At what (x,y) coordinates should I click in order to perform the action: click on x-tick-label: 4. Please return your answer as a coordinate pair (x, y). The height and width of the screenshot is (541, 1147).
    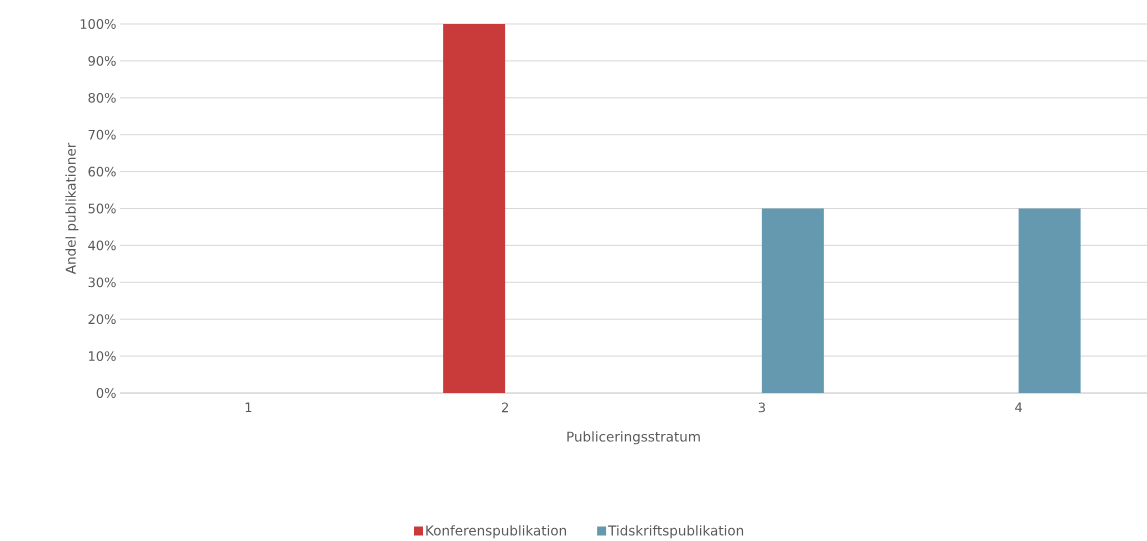
    Looking at the image, I should click on (1019, 407).